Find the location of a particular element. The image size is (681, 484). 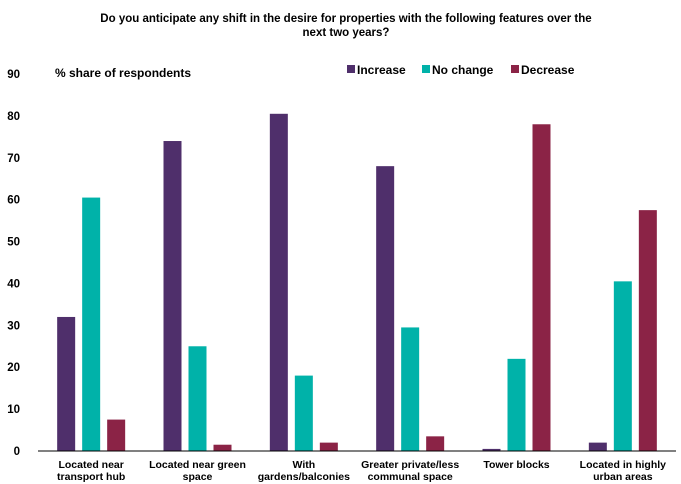

category-label: Located near green is located at coordinates (197, 465).